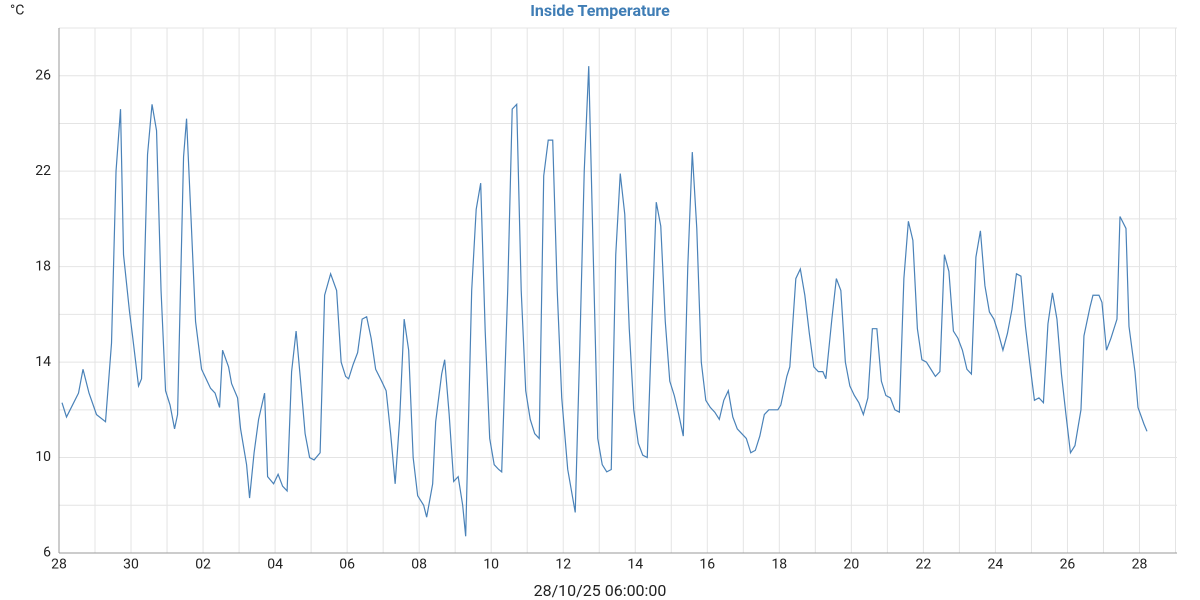 Image resolution: width=1200 pixels, height=600 pixels. Describe the element at coordinates (600, 590) in the screenshot. I see `x-axis-label: 28/10/25 06:00:00` at that location.